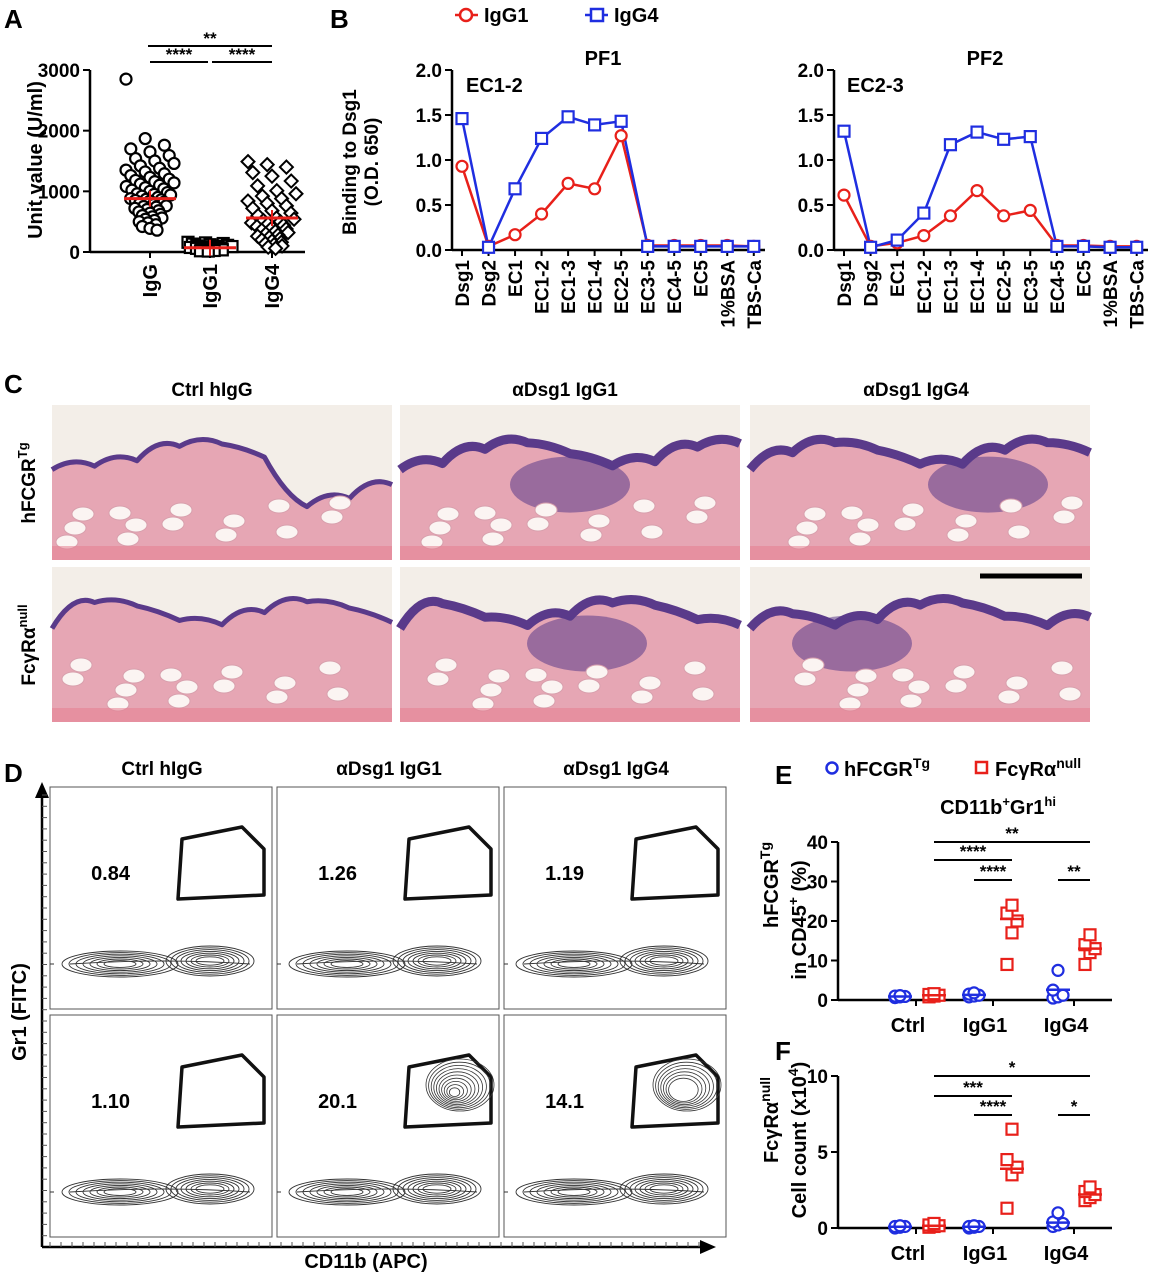 The image size is (1155, 1280). I want to click on histology-infiltrate, so click(852, 643).